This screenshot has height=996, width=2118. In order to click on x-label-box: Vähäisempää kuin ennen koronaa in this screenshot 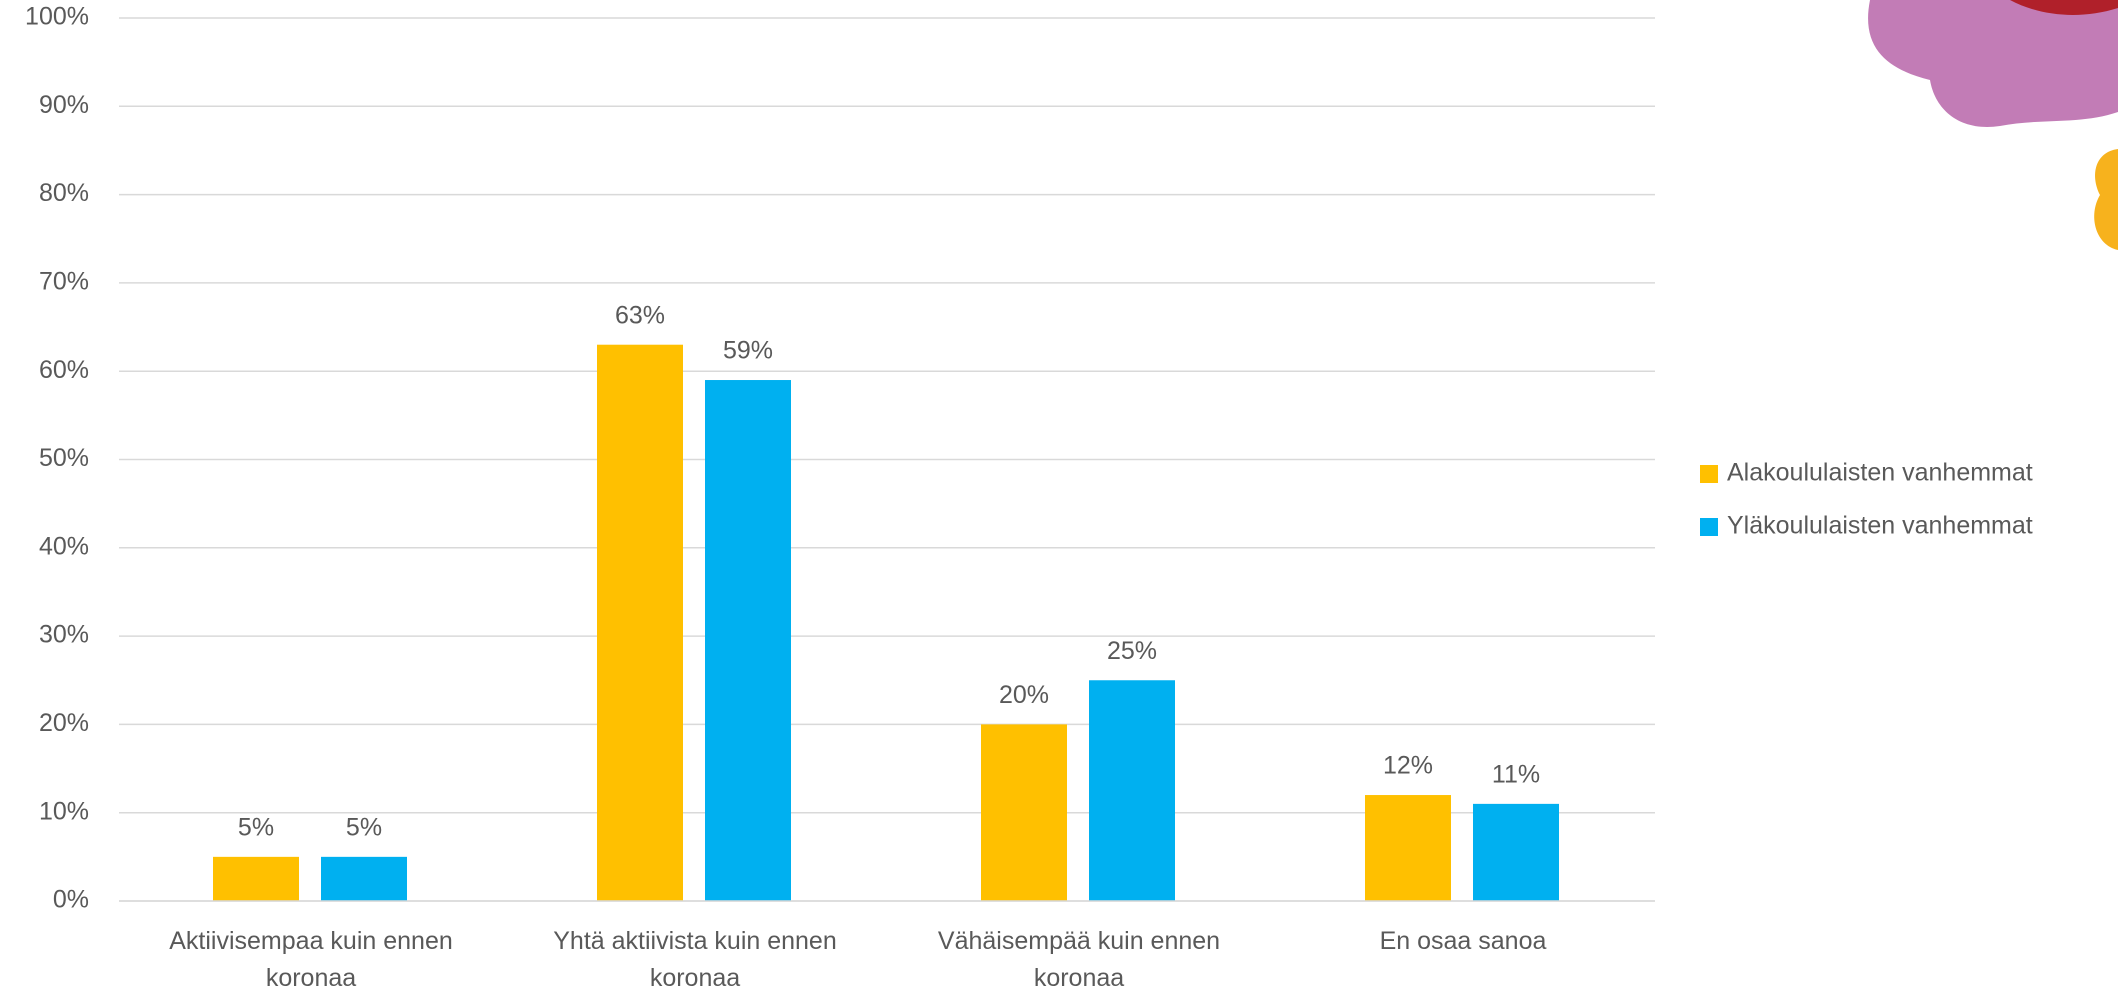, I will do `click(1079, 959)`.